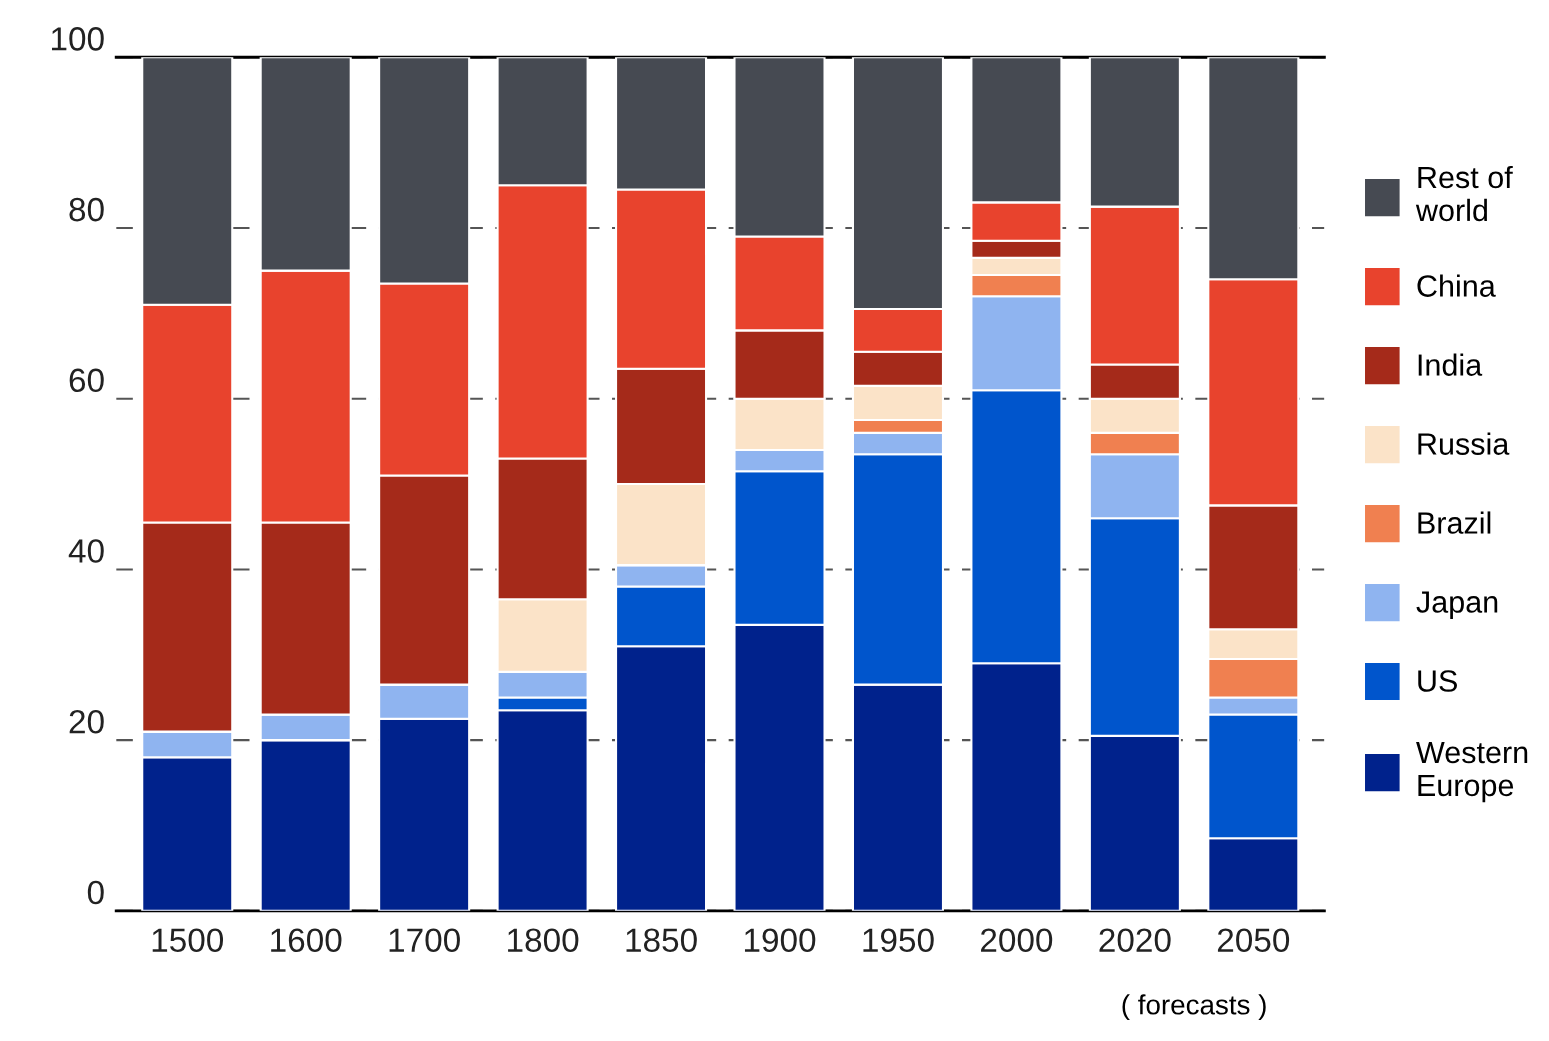  Describe the element at coordinates (1017, 940) in the screenshot. I see `x-tick-label: 2000` at that location.